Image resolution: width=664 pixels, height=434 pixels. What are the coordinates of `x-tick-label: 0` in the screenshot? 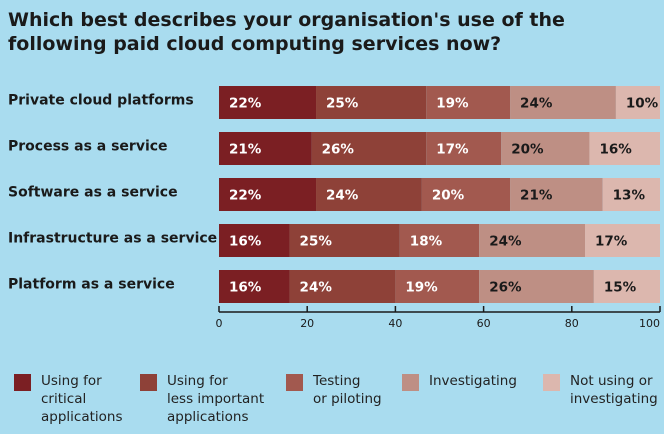 It's located at (219, 323).